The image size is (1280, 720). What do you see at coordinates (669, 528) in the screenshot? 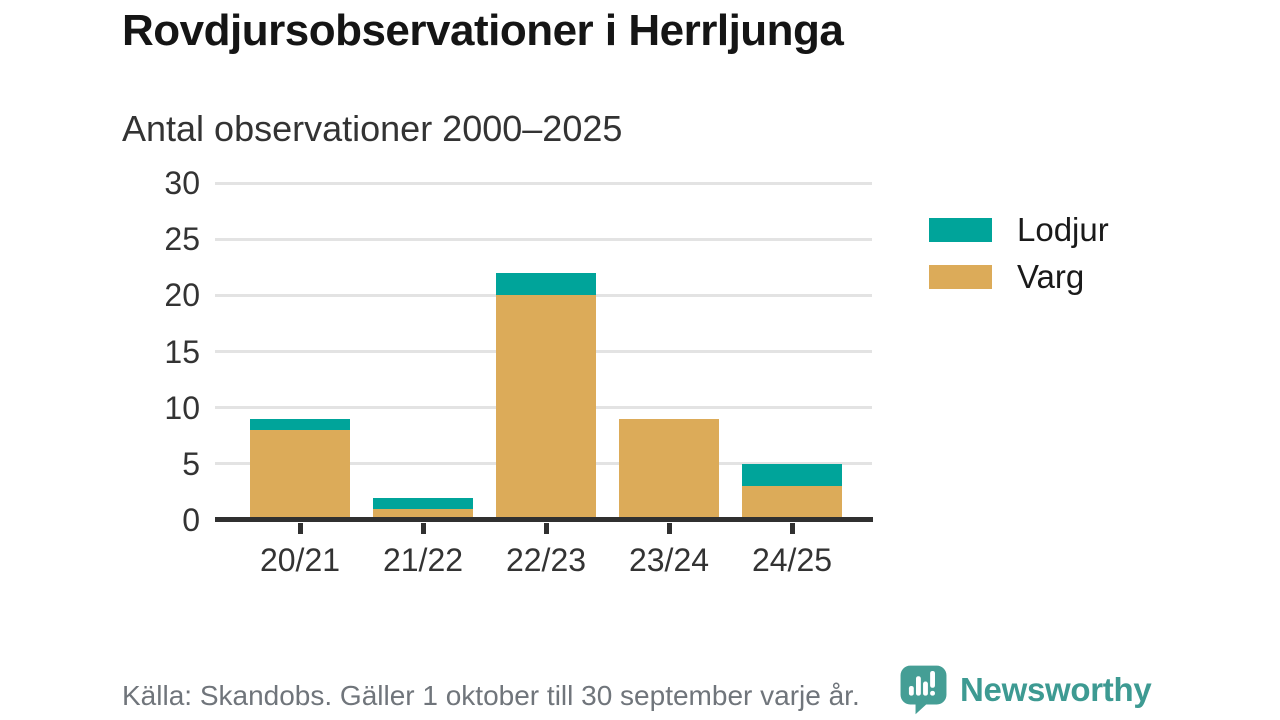
I see `x-tick-23/24` at bounding box center [669, 528].